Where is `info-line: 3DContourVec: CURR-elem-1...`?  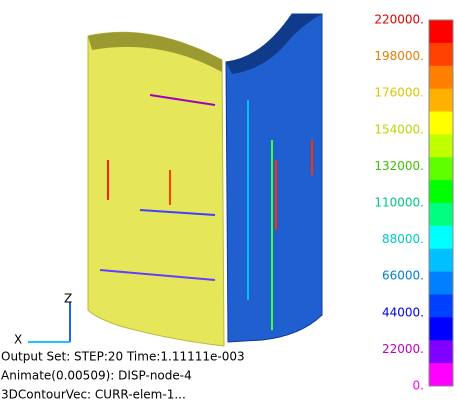
info-line: 3DContourVec: CURR-elem-1... is located at coordinates (93, 395).